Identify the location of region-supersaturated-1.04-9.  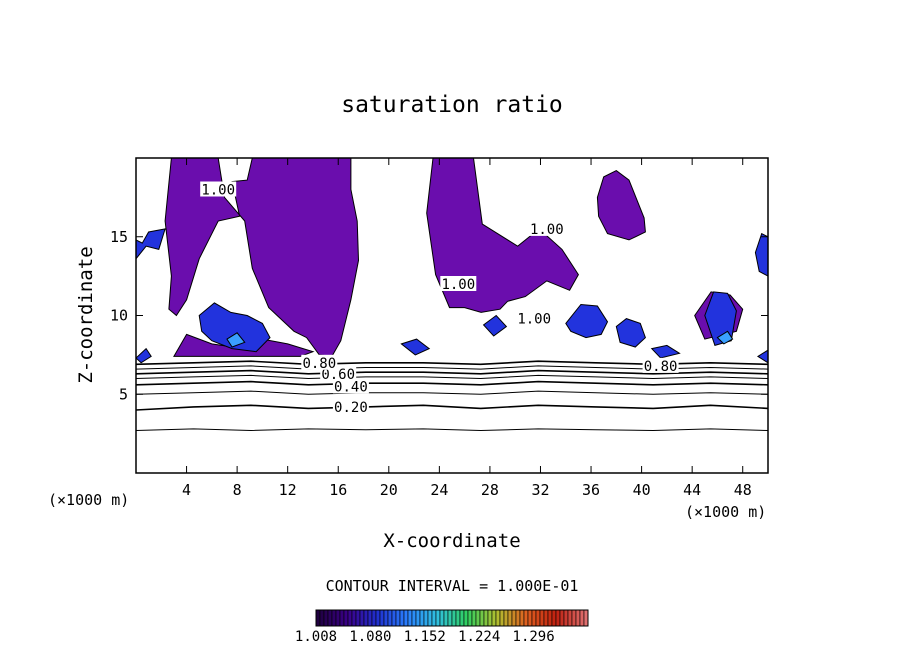
(761, 254).